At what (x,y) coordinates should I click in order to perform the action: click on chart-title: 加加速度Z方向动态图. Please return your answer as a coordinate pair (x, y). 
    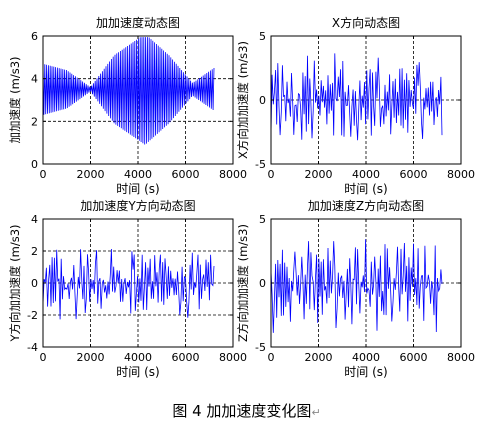
    Looking at the image, I should click on (366, 205).